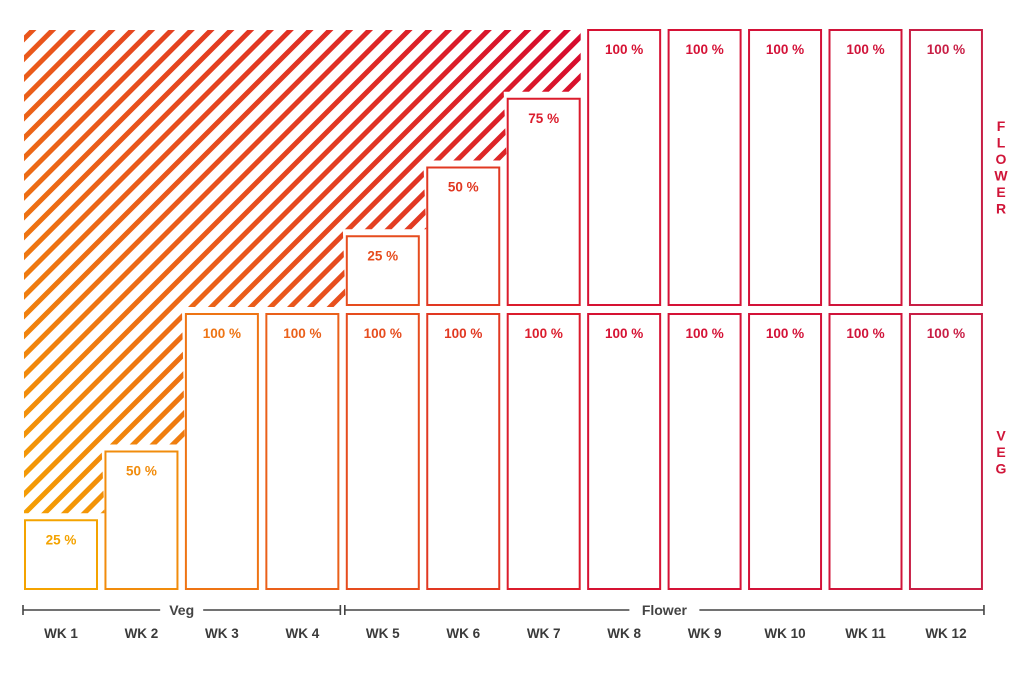 The image size is (1024, 674). What do you see at coordinates (383, 633) in the screenshot?
I see `category-label: WK 5` at bounding box center [383, 633].